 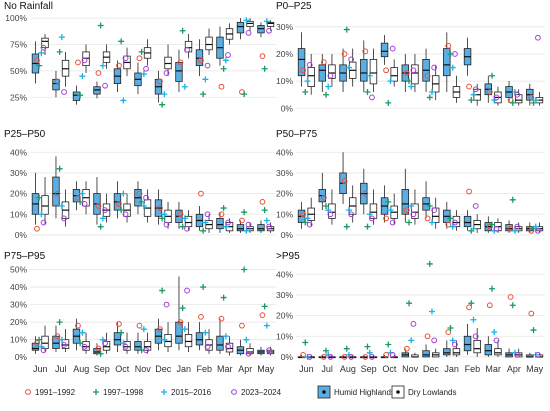 What do you see at coordinates (398, 392) in the screenshot?
I see `legend-box-dot` at bounding box center [398, 392].